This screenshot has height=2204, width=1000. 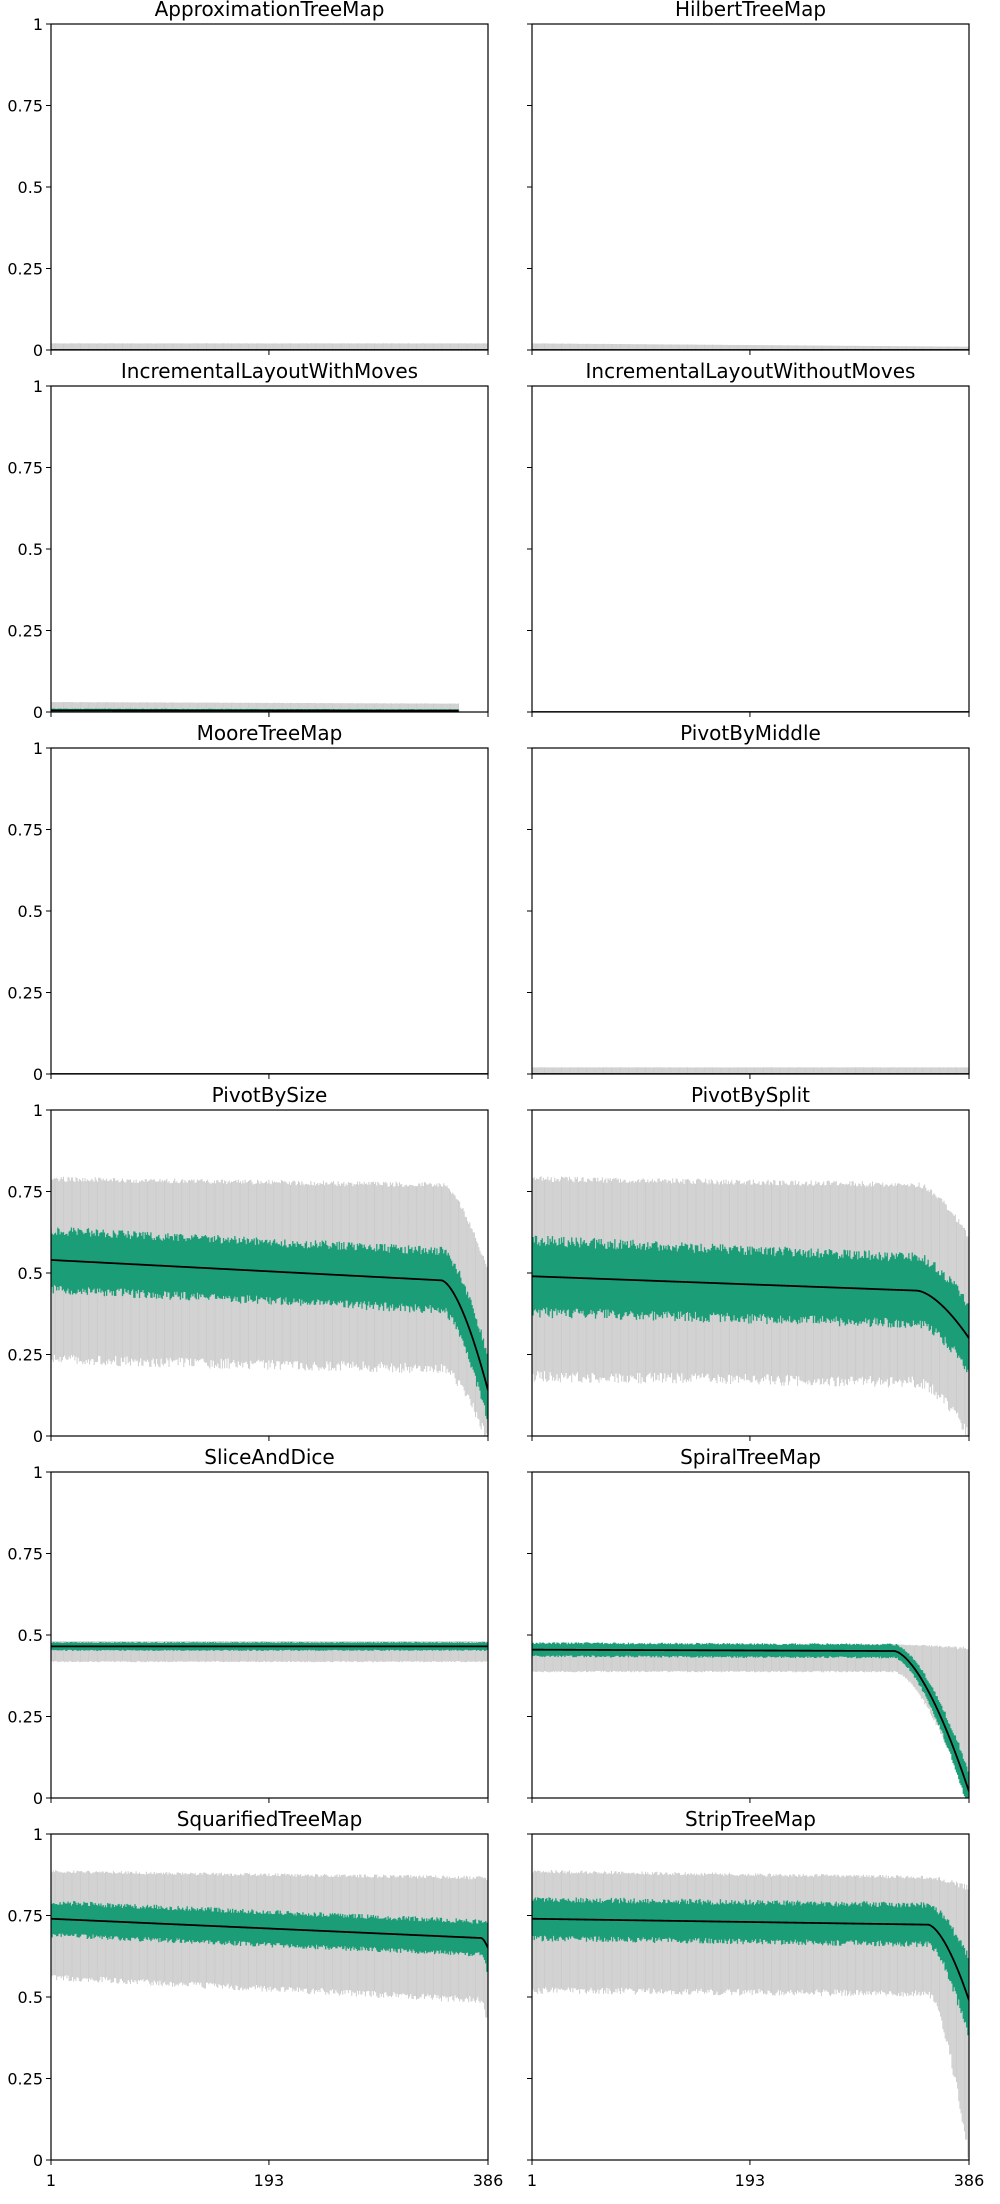 I want to click on panel-HilbertTreeMap: HilbertTreeMap, so click(x=748, y=177).